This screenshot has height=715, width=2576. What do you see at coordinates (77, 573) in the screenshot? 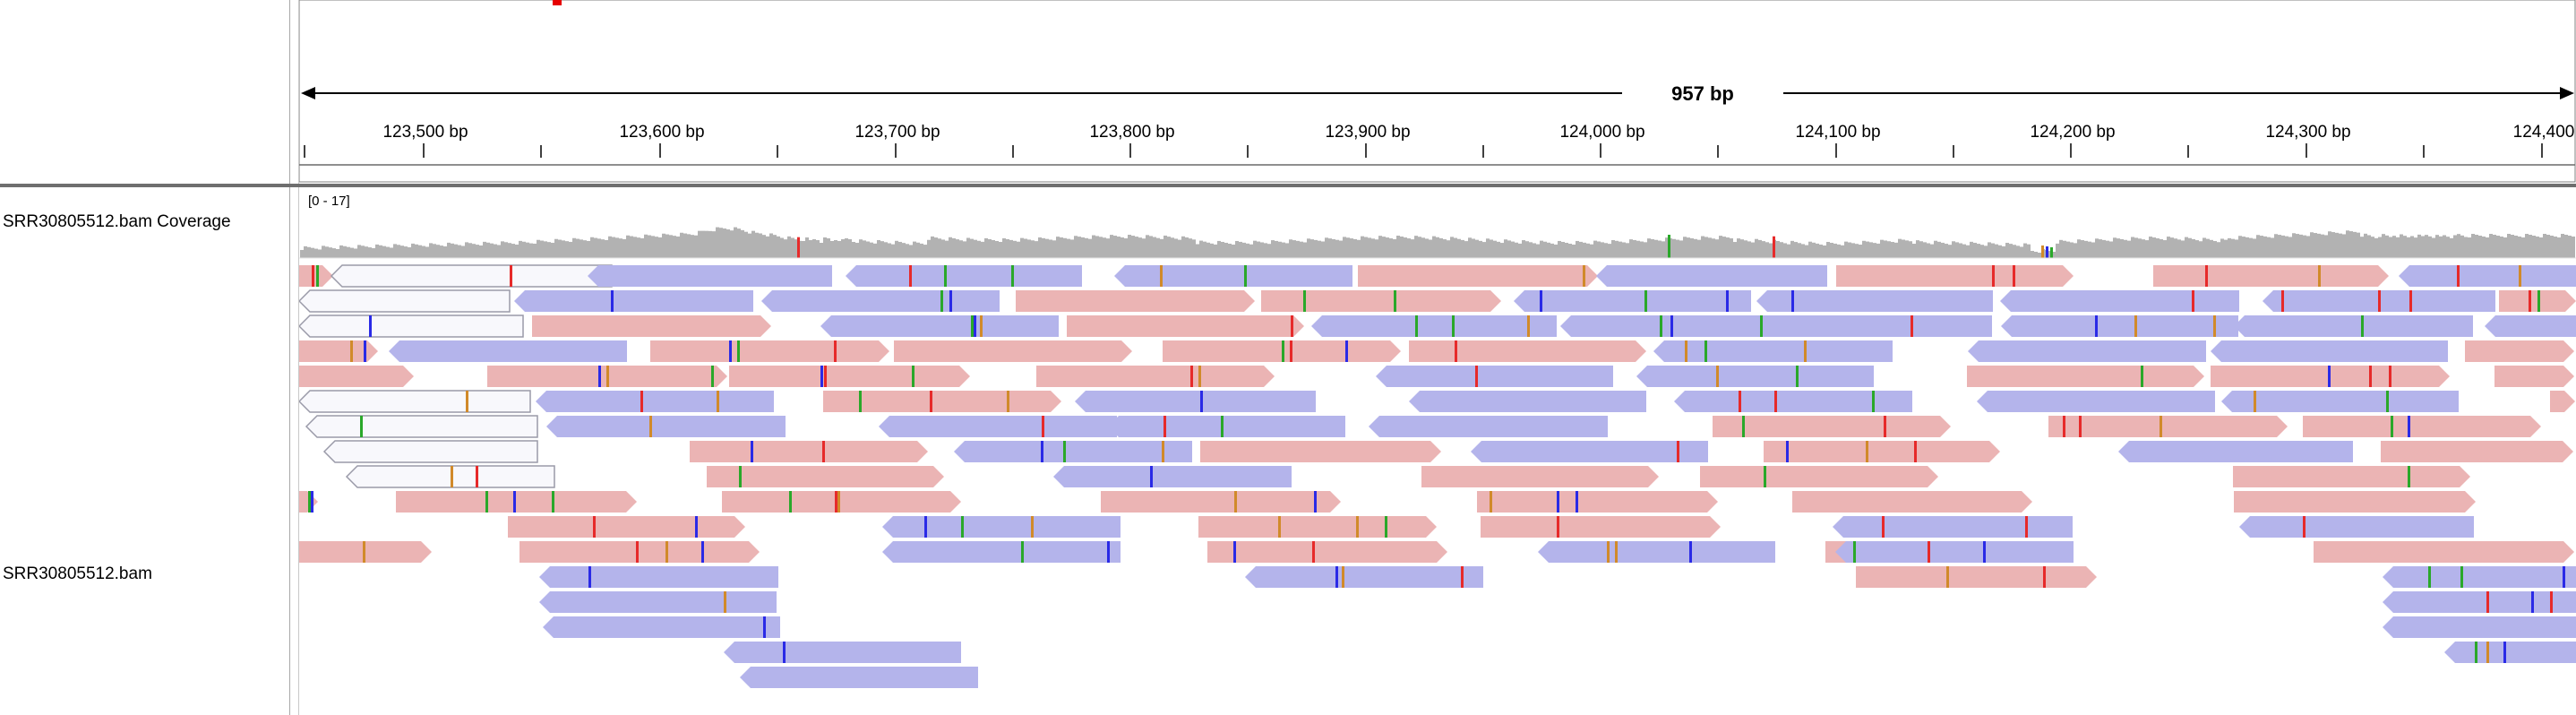
I see `alignment-track-name: SRR30805512.bam` at bounding box center [77, 573].